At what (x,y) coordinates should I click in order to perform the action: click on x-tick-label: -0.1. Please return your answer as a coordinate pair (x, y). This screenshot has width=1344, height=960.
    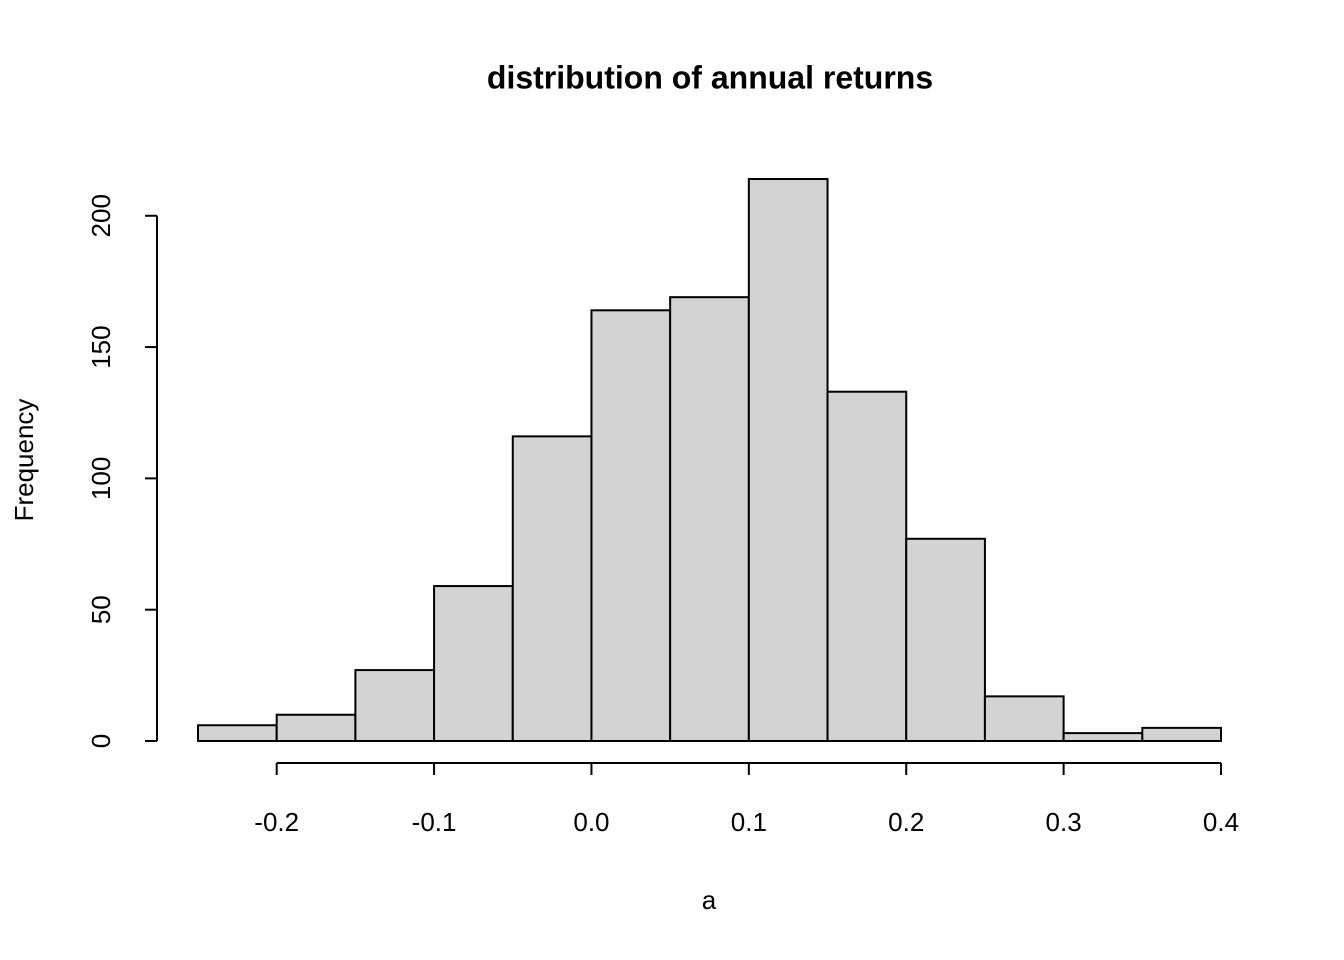
    Looking at the image, I should click on (434, 822).